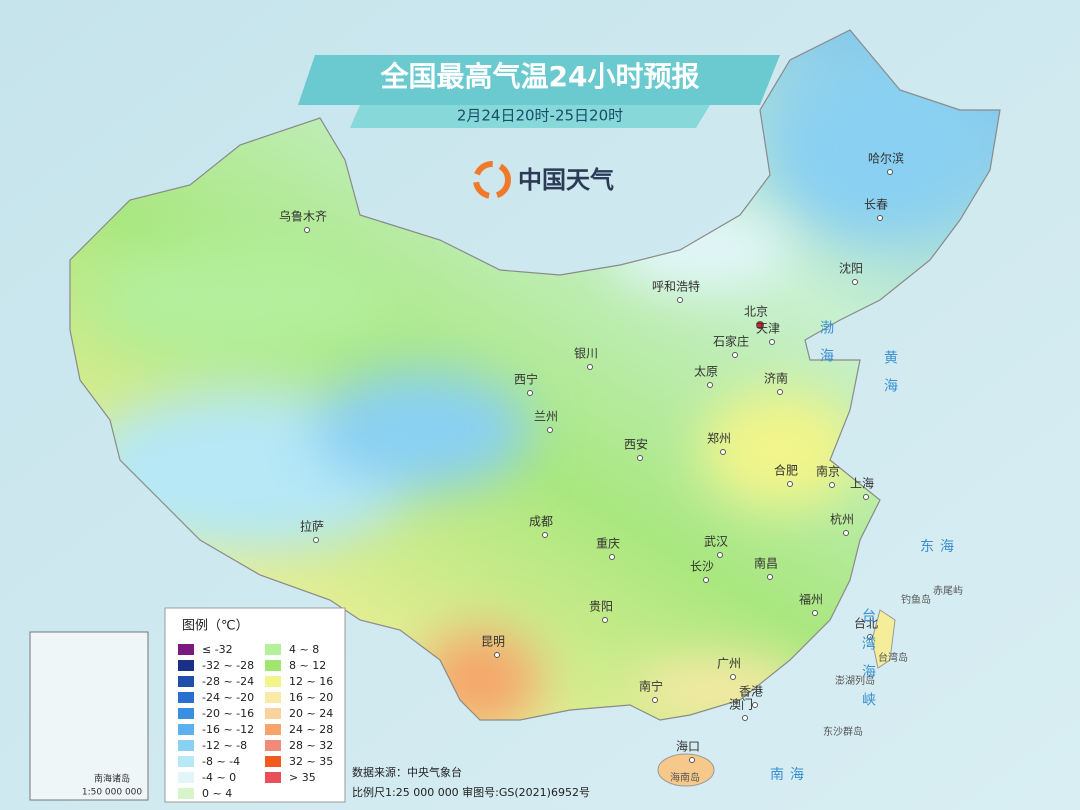 The height and width of the screenshot is (810, 1080). What do you see at coordinates (311, 729) in the screenshot?
I see `legend-label: 24 ~ 28` at bounding box center [311, 729].